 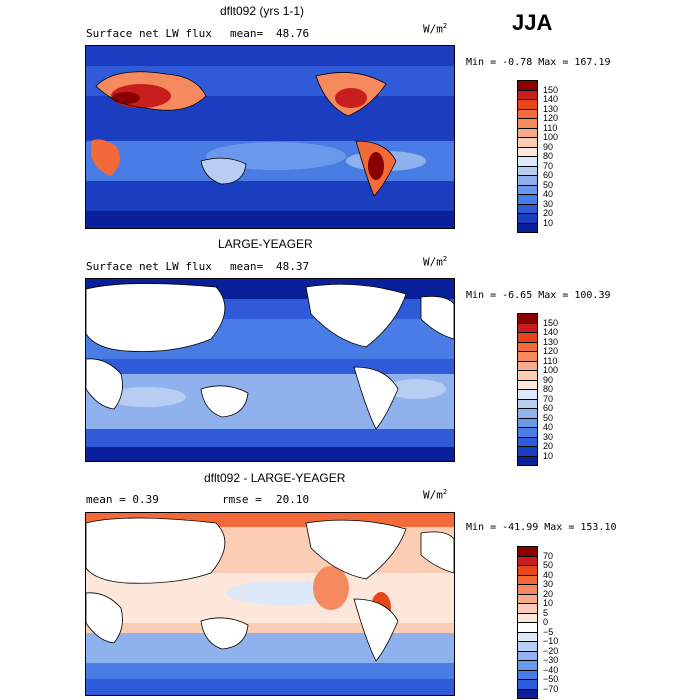 What do you see at coordinates (541, 527) in the screenshot?
I see `panel-3-minmax: Min = -41.99 Max = 153.10` at bounding box center [541, 527].